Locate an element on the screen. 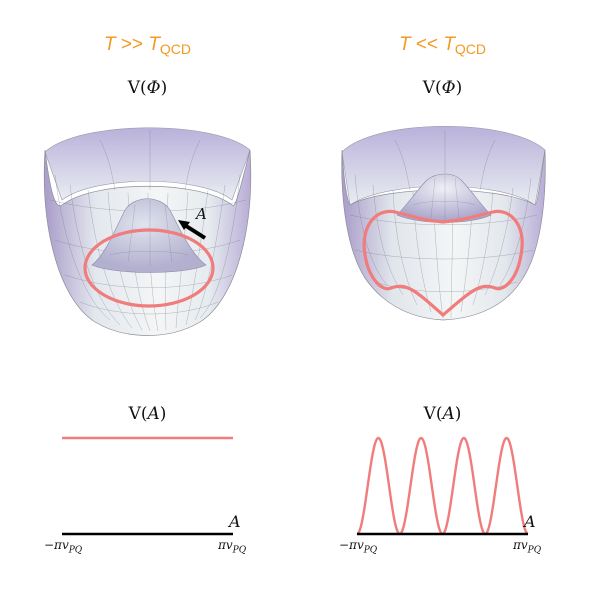 This screenshot has height=590, width=590. header-high-temperature: T >> TQCD is located at coordinates (147, 45).